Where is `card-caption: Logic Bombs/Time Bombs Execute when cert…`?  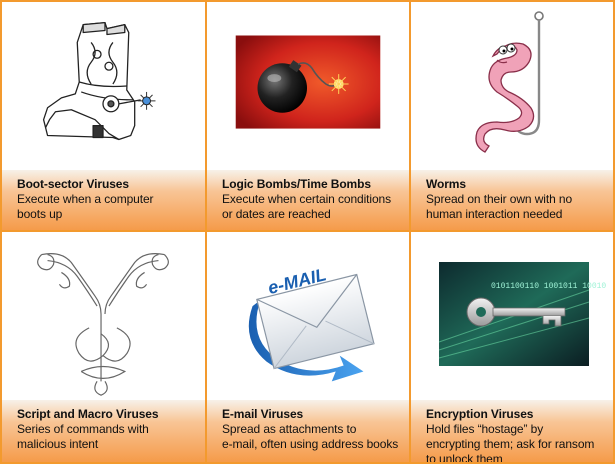
card-caption: Logic Bombs/Time Bombs Execute when cert… is located at coordinates (308, 200).